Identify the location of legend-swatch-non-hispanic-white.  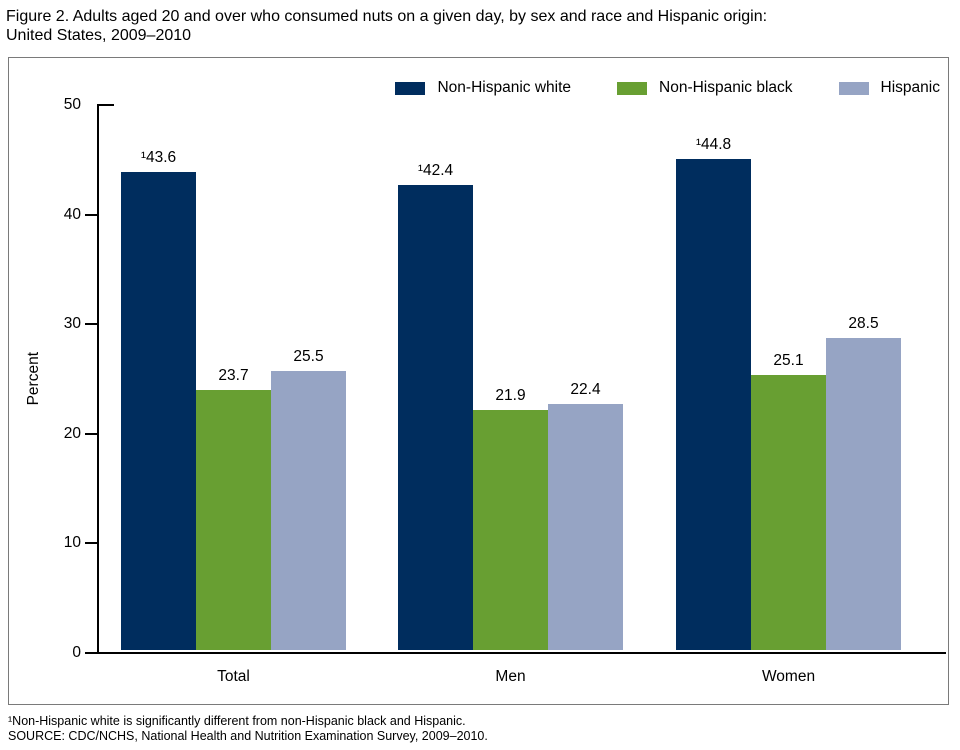
(410, 88).